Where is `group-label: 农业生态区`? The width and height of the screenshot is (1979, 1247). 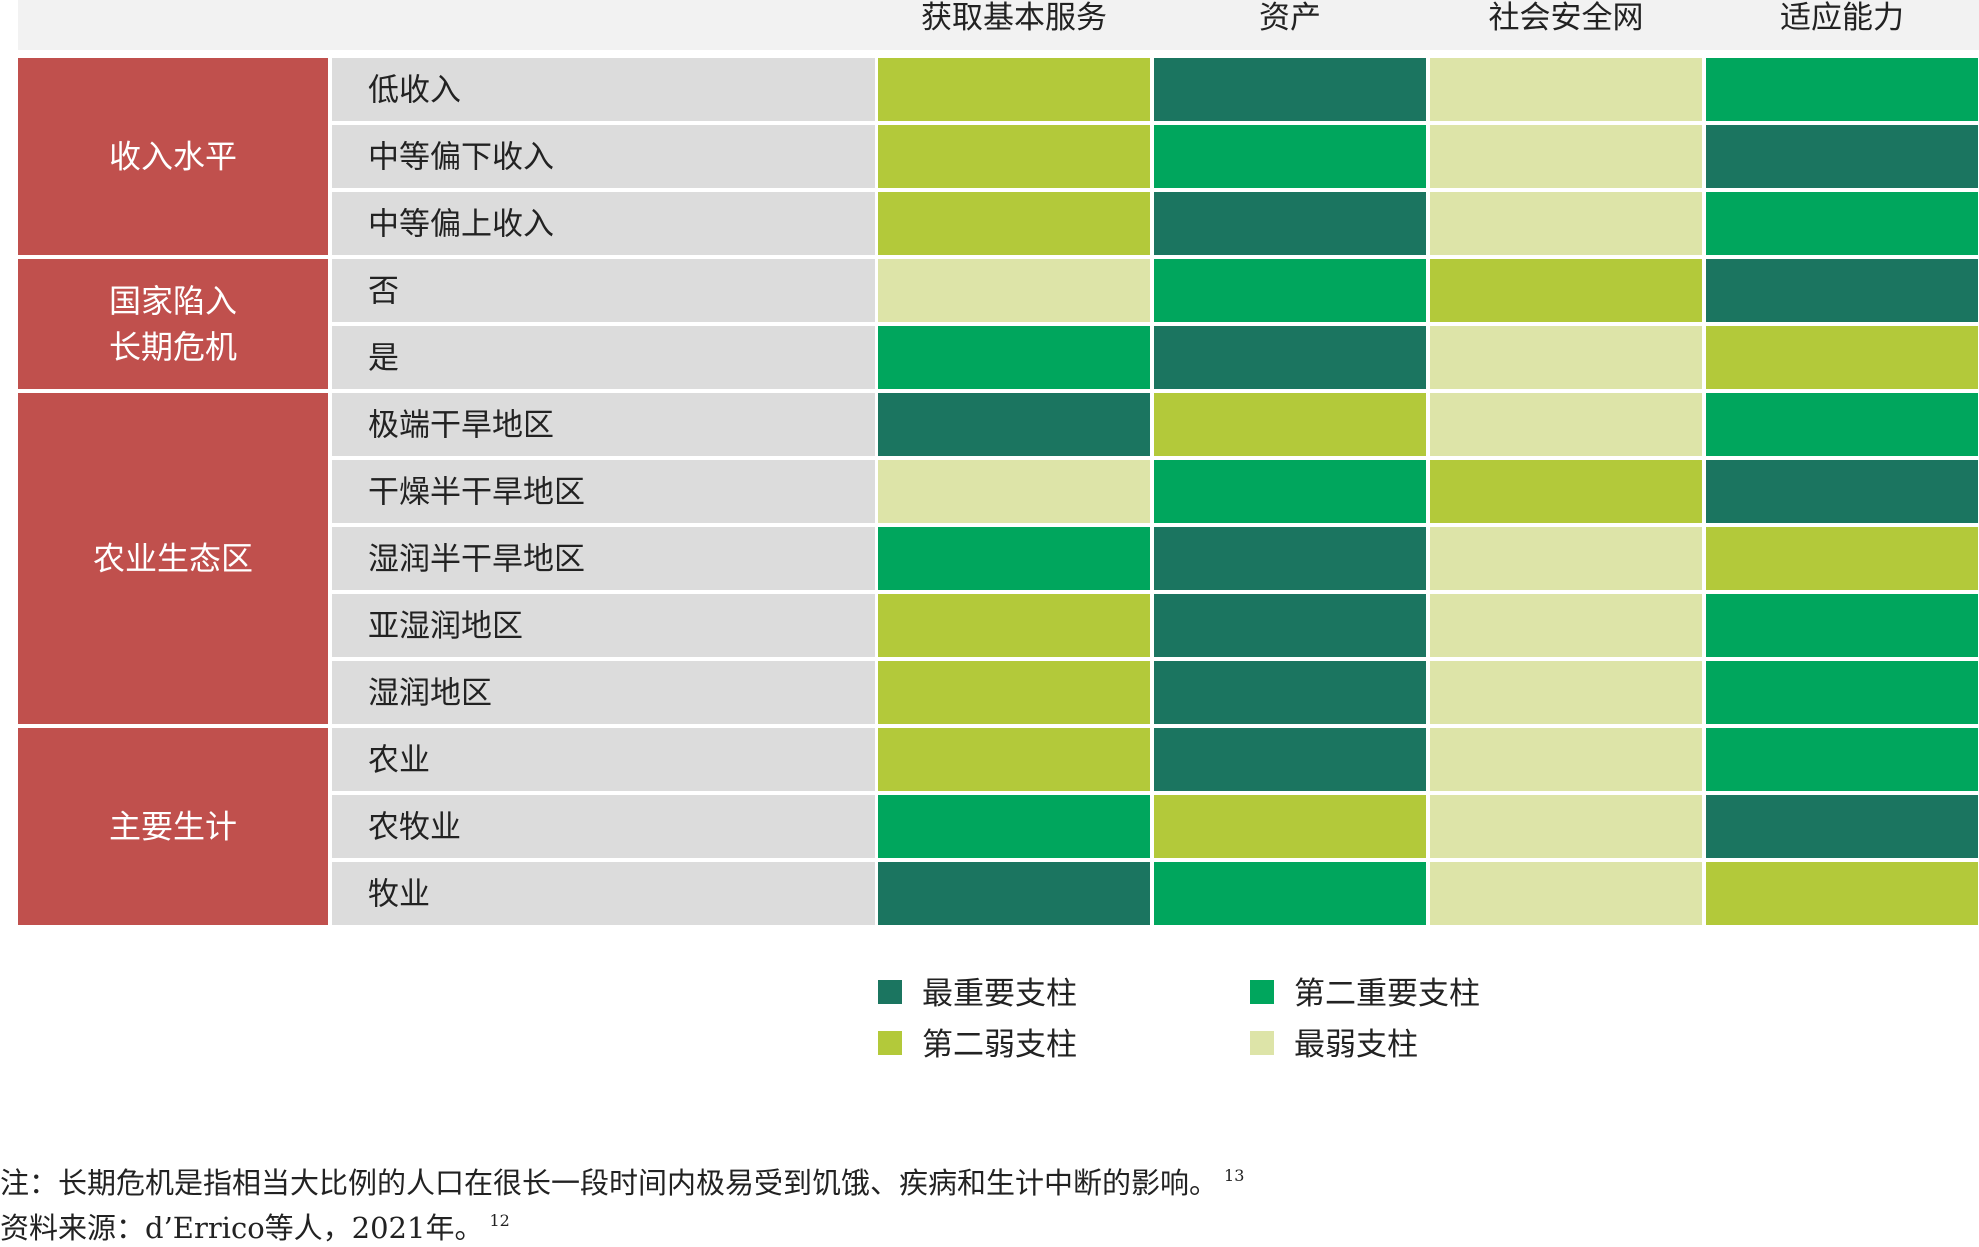
group-label: 农业生态区 is located at coordinates (173, 559).